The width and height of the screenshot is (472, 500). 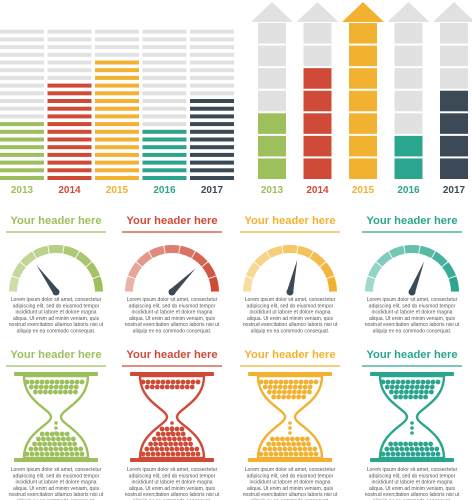 What do you see at coordinates (272, 190) in the screenshot?
I see `x-tick-label-2013: 2013` at bounding box center [272, 190].